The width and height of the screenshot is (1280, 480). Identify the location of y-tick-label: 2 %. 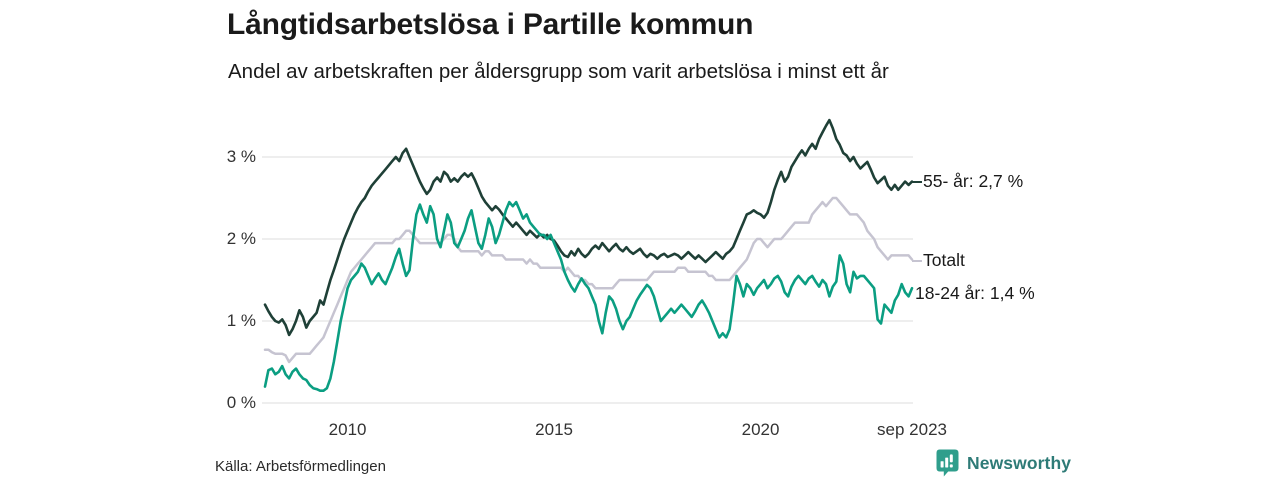
(241, 238).